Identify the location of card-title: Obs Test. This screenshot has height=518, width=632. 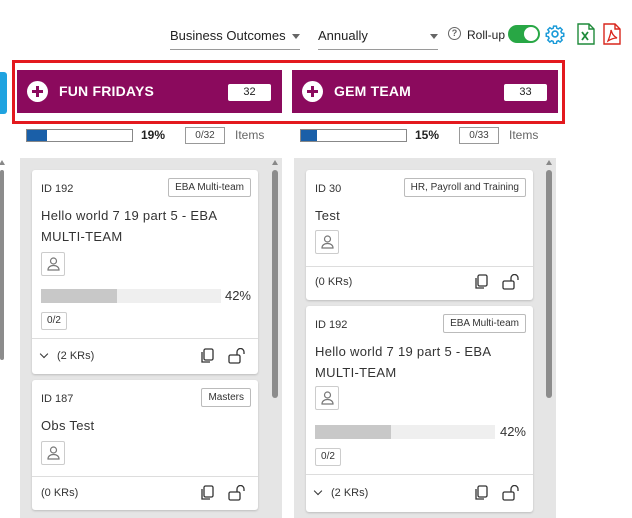
(68, 425).